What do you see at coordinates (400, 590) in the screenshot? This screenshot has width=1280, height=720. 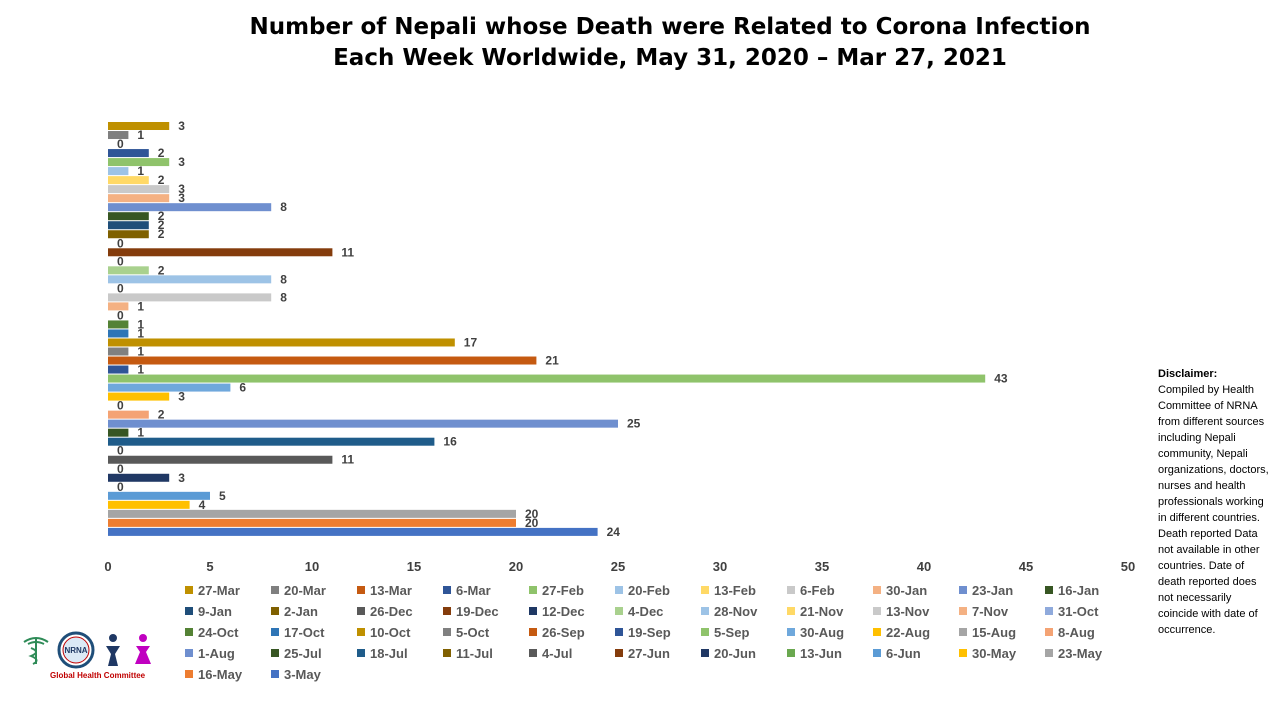 I see `legend-item-13-Mar: 13-Mar` at bounding box center [400, 590].